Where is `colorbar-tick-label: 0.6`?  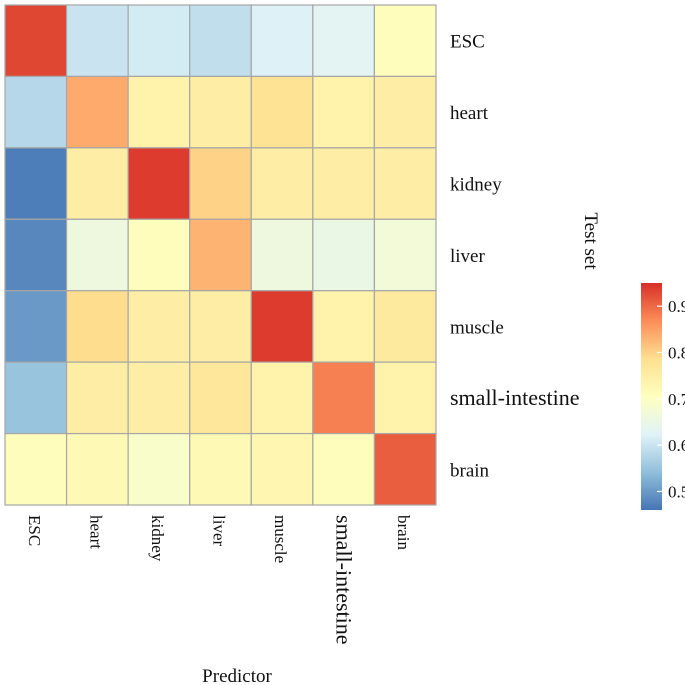
colorbar-tick-label: 0.6 is located at coordinates (676, 445).